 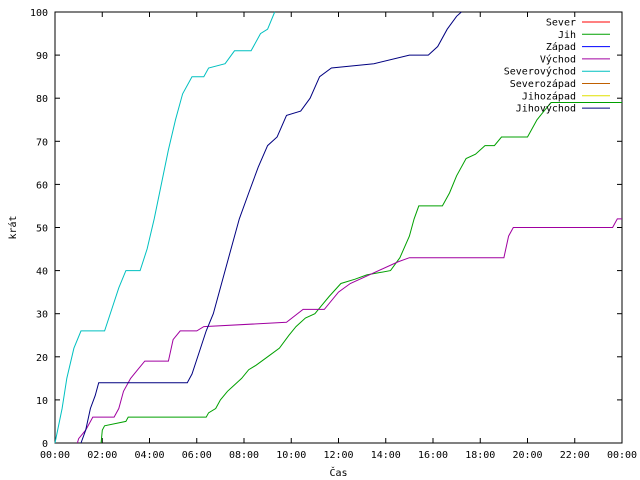 I want to click on x-tick-label: 02:00, so click(x=102, y=455).